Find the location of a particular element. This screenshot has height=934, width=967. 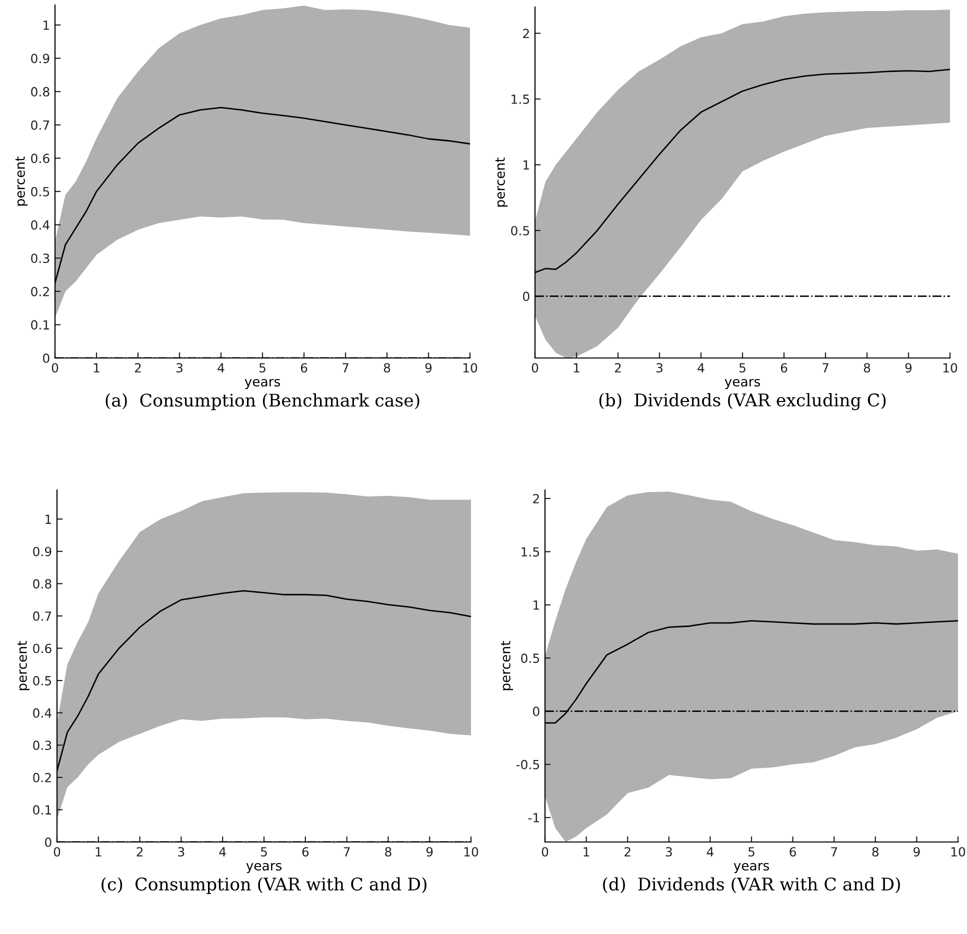

text: (c) Consumption (VAR with C and D) is located at coordinates (264, 885).